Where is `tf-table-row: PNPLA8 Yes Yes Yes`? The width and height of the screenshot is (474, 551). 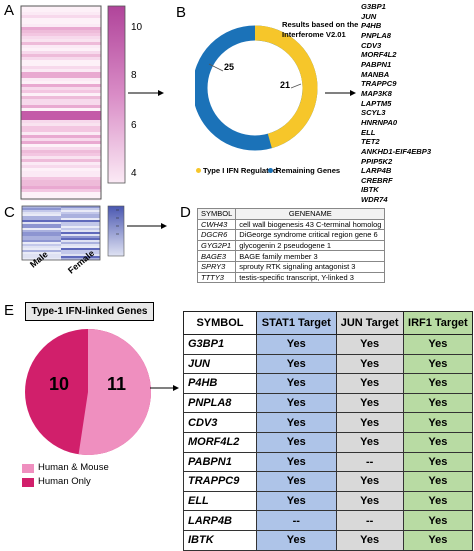 tf-table-row: PNPLA8 Yes Yes Yes is located at coordinates (328, 403).